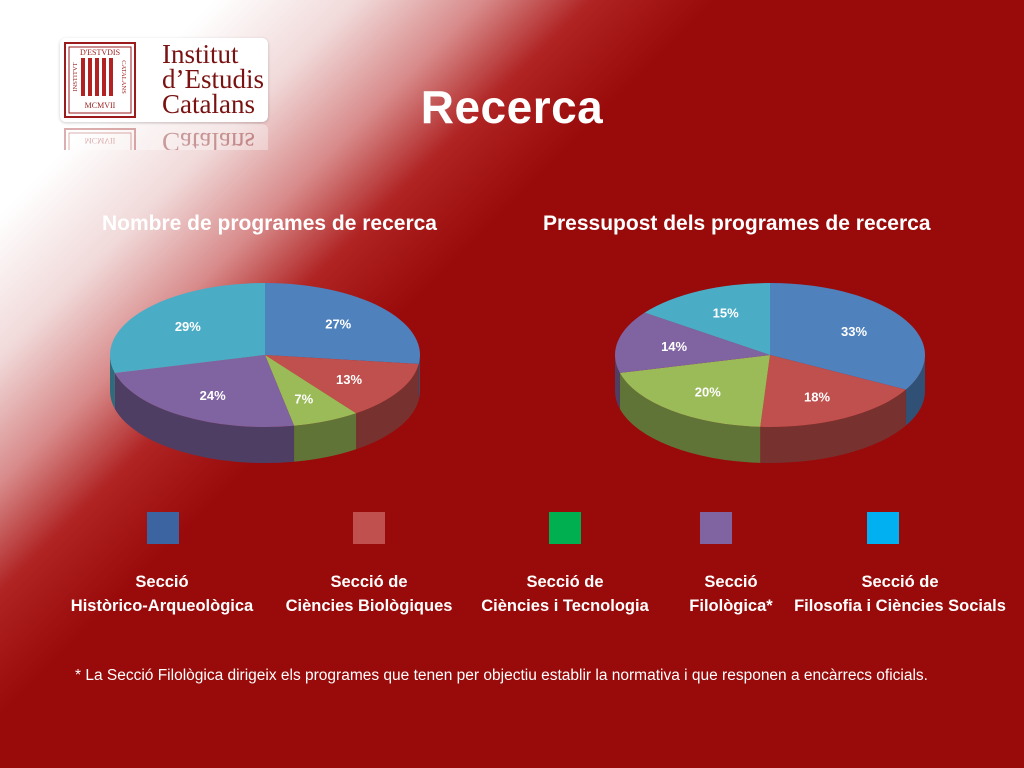  I want to click on pie-chart-programs: 27% 13% 7% 24% 29%, so click(264, 373).